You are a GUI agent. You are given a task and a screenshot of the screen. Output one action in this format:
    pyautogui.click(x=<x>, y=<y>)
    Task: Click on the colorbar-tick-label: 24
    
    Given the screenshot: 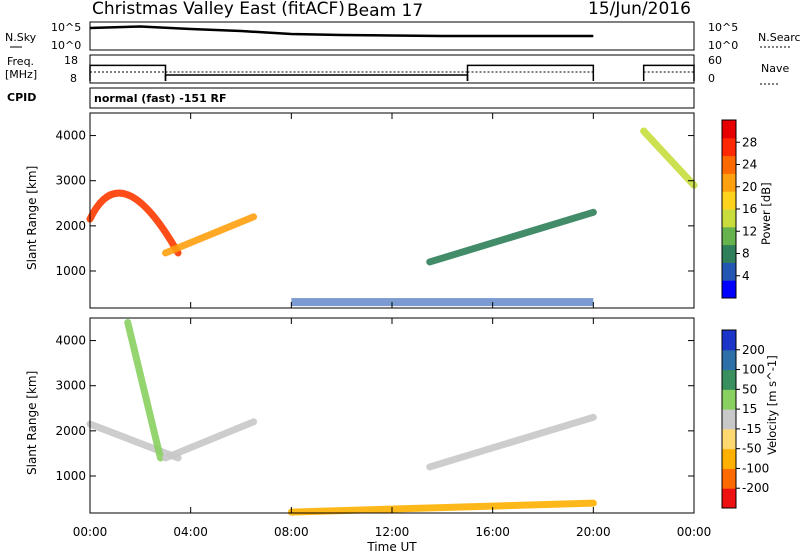 What is the action you would take?
    pyautogui.click(x=749, y=165)
    